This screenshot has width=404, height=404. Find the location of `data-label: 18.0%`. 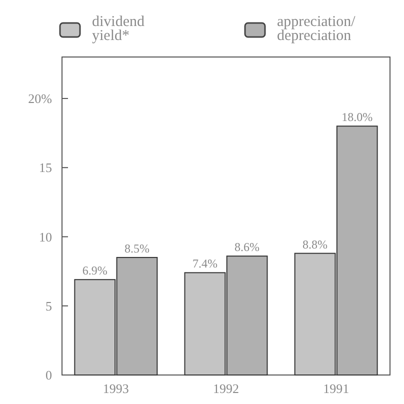

data-label: 18.0% is located at coordinates (357, 117).